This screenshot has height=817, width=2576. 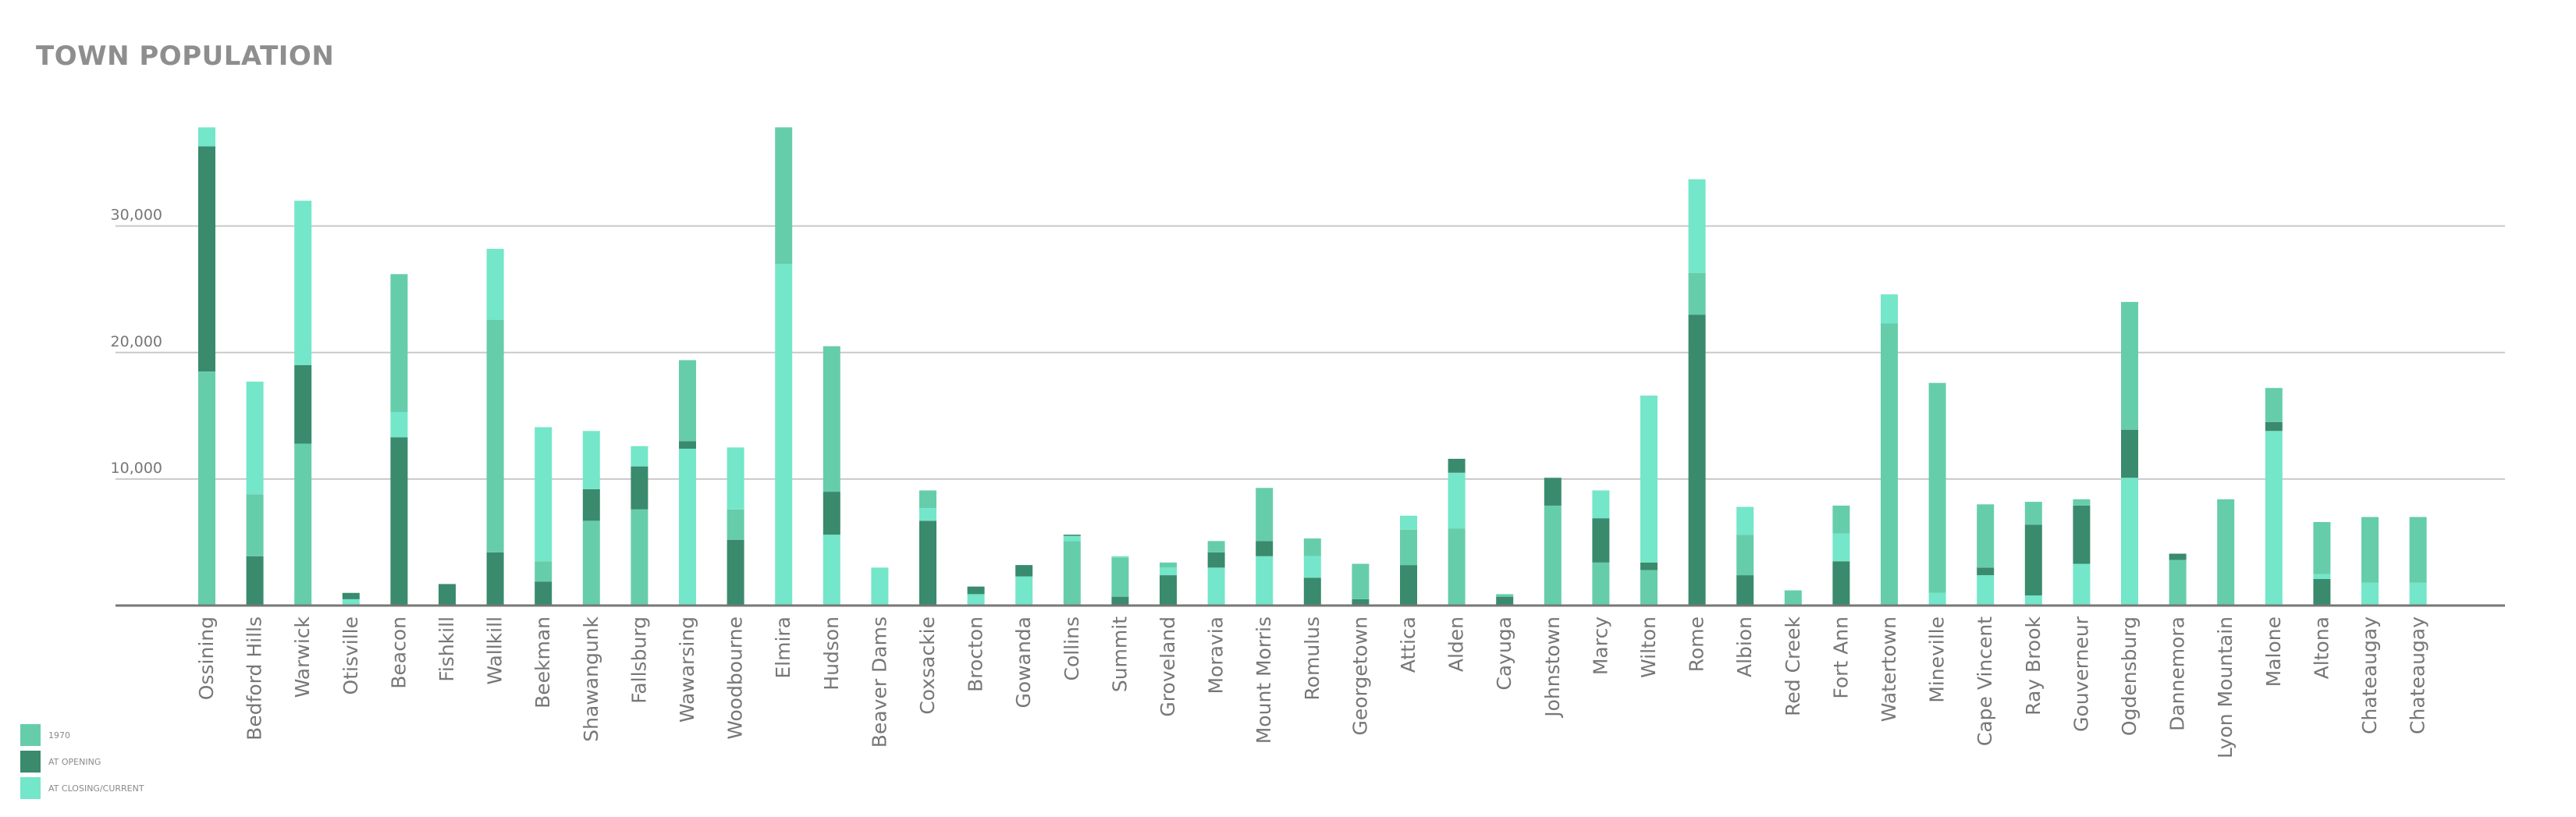 What do you see at coordinates (1359, 676) in the screenshot?
I see `x-tick-label: Georgetown` at bounding box center [1359, 676].